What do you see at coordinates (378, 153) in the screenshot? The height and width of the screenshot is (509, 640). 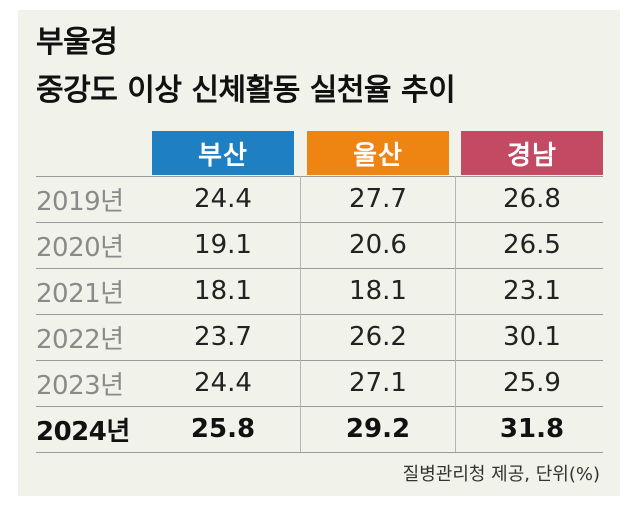 I see `column-header-ulsan: 울산` at bounding box center [378, 153].